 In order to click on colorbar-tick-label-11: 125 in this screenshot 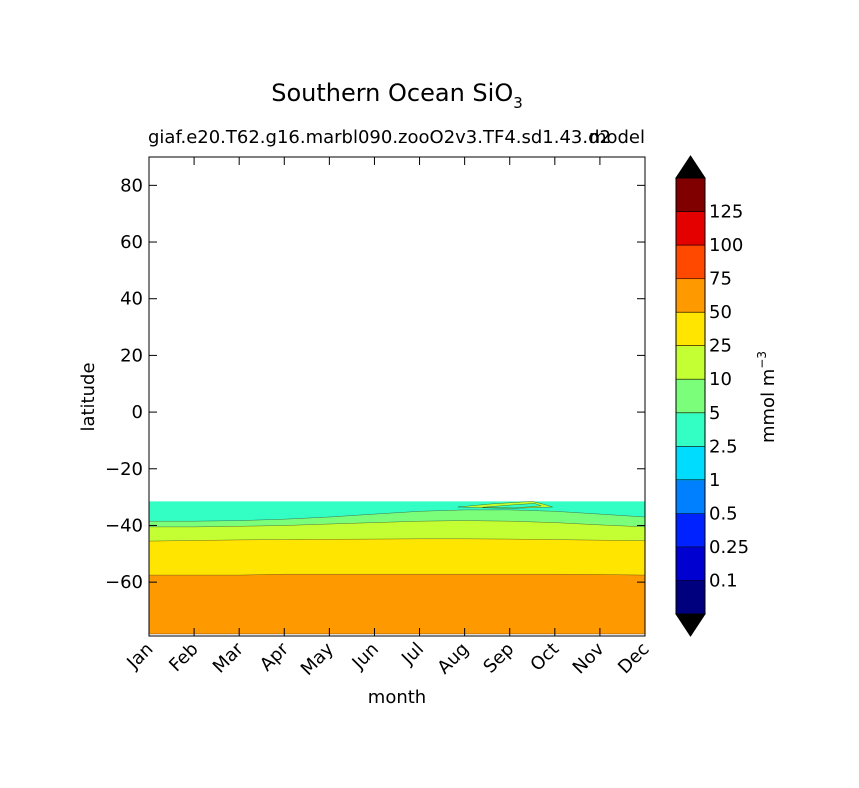, I will do `click(726, 212)`.